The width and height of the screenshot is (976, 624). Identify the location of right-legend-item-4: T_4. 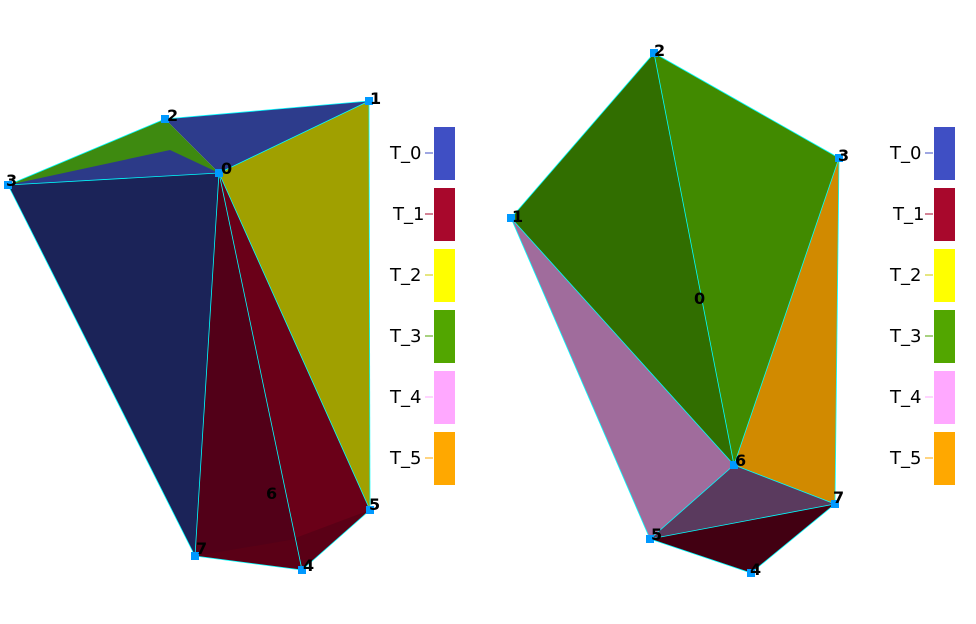
(922, 397).